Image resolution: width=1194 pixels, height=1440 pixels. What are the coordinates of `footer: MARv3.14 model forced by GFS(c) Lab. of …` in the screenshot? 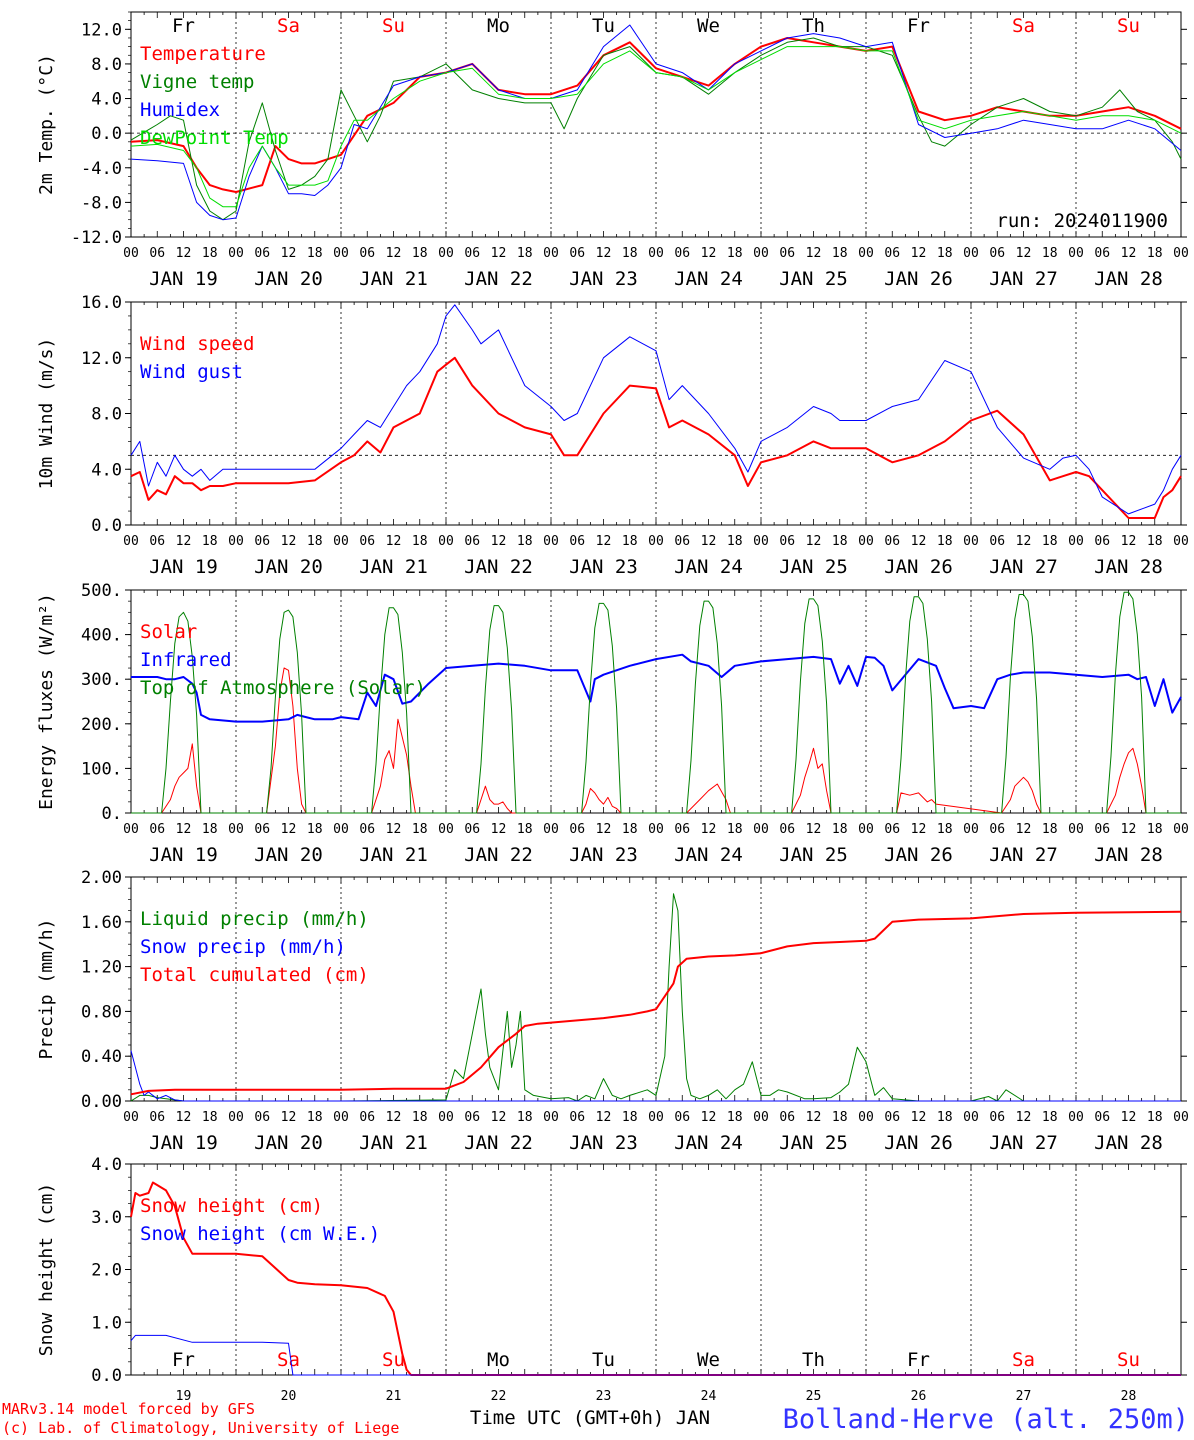 It's located at (595, 1418).